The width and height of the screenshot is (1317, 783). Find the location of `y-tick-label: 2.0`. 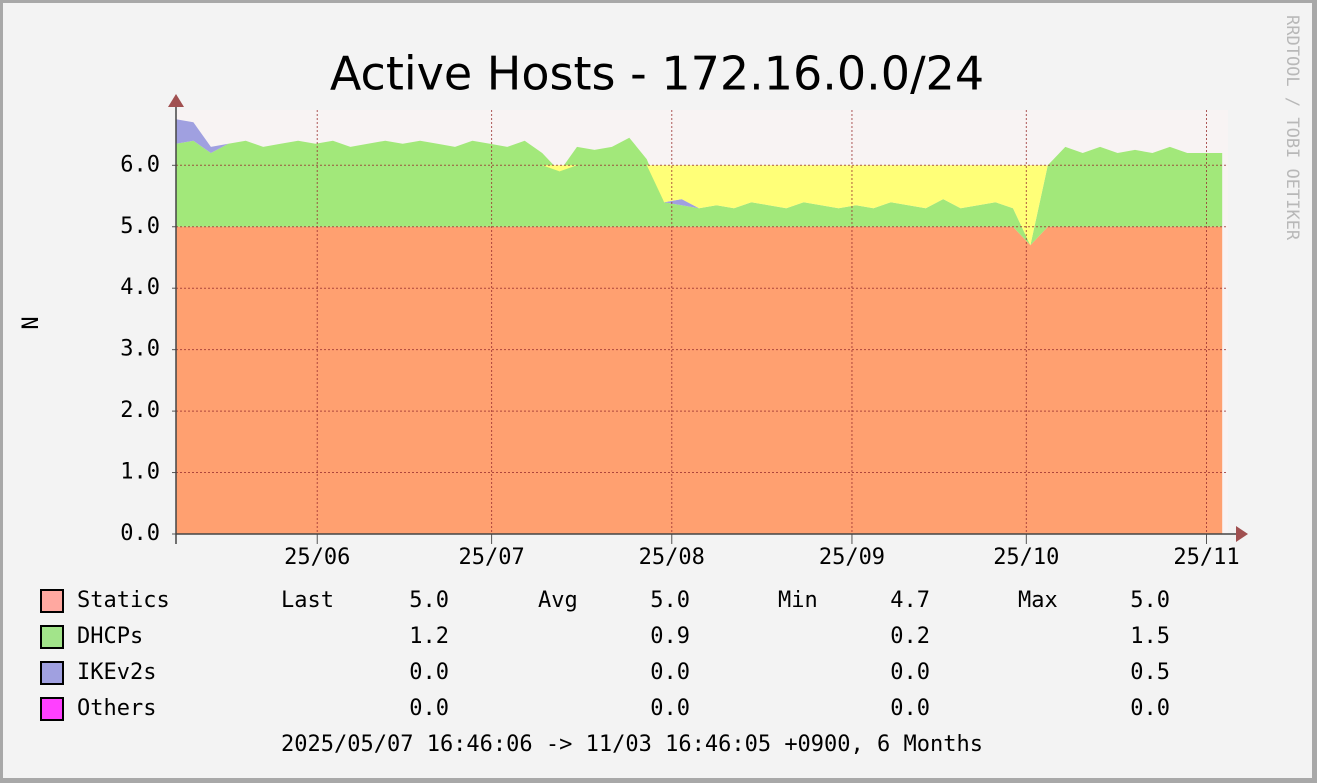

y-tick-label: 2.0 is located at coordinates (140, 410).